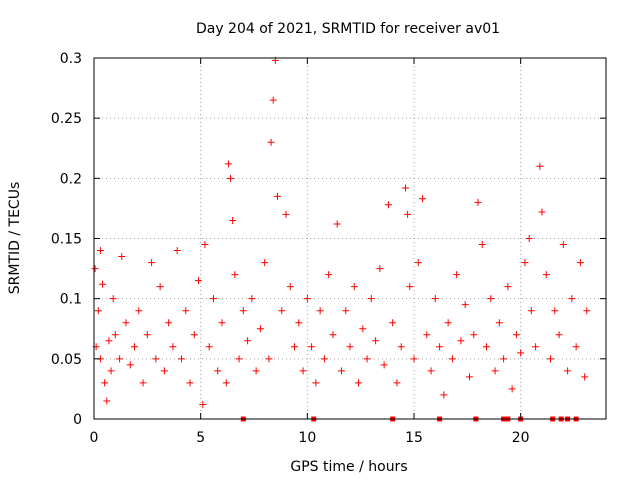  Describe the element at coordinates (71, 59) in the screenshot. I see `y-tick-label: 0.3` at that location.